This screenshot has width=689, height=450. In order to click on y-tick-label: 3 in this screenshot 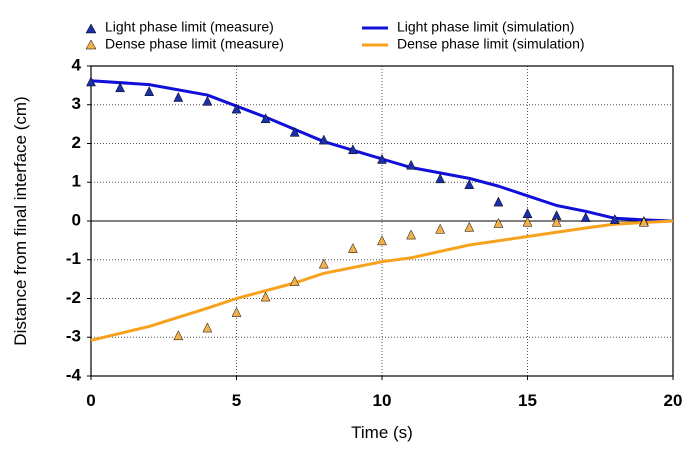, I will do `click(76, 103)`.